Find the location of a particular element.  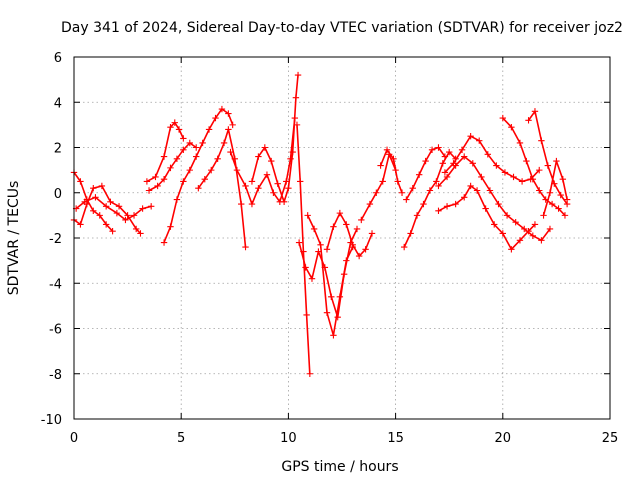

y-tick-label: -6 is located at coordinates (55, 330).